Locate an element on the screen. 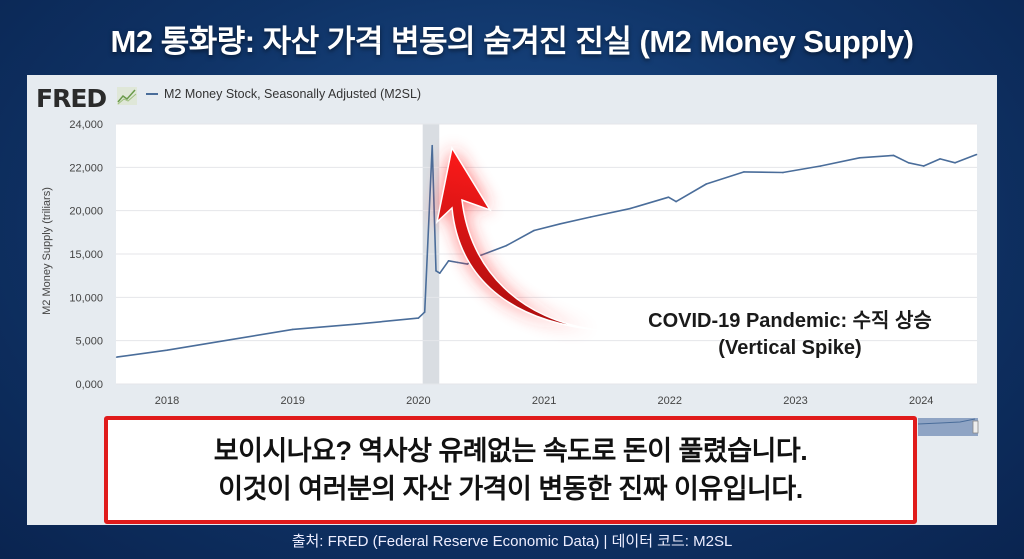  red-arrow-icon is located at coordinates (517, 238).